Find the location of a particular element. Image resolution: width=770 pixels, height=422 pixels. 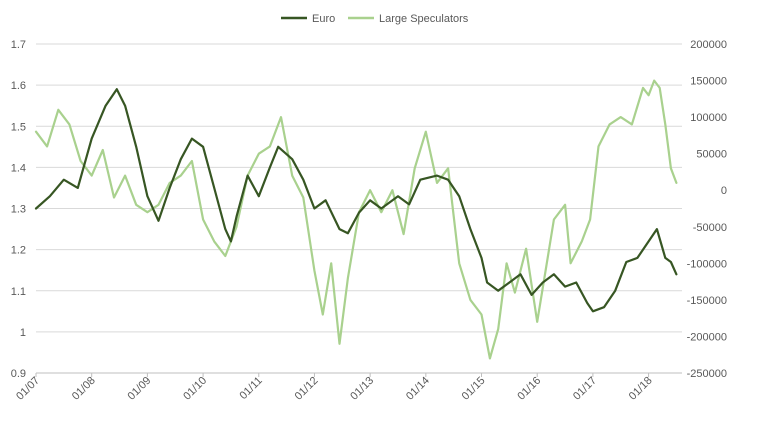

right-tick-label: -50000 is located at coordinates (710, 228).